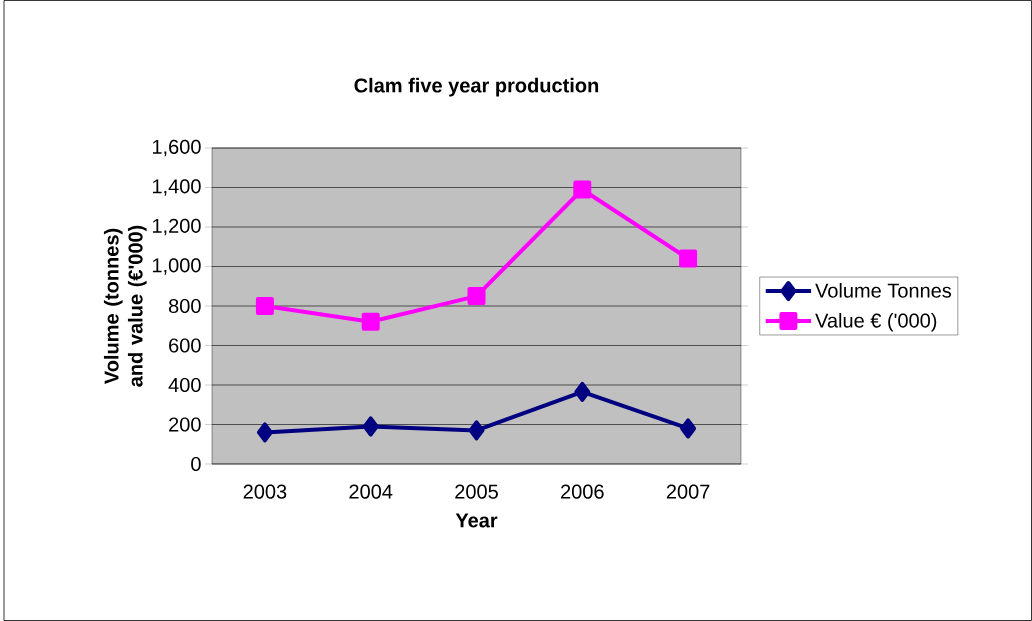 This screenshot has width=1032, height=621. Describe the element at coordinates (185, 345) in the screenshot. I see `y-tick-label: 600` at that location.